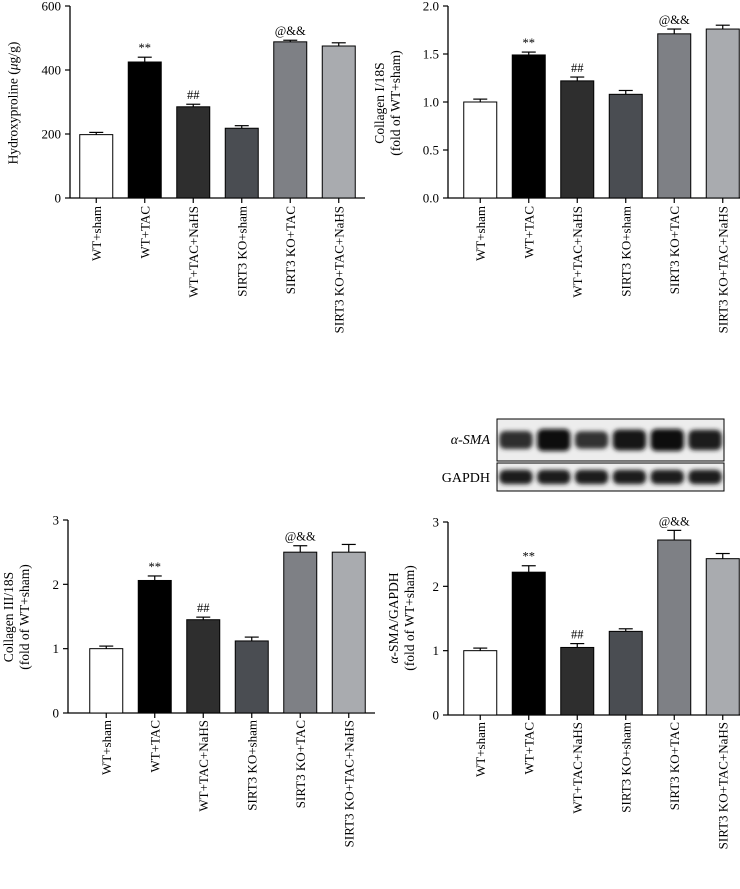  Describe the element at coordinates (13, 67) in the screenshot. I see `y-axis-label-part: μ` at that location.